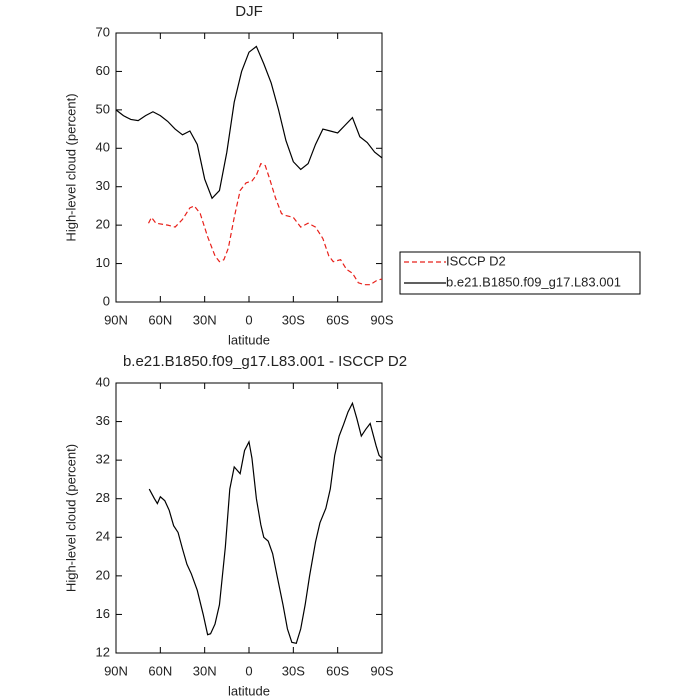 The width and height of the screenshot is (700, 700). I want to click on y-tick-label: 50, so click(103, 108).